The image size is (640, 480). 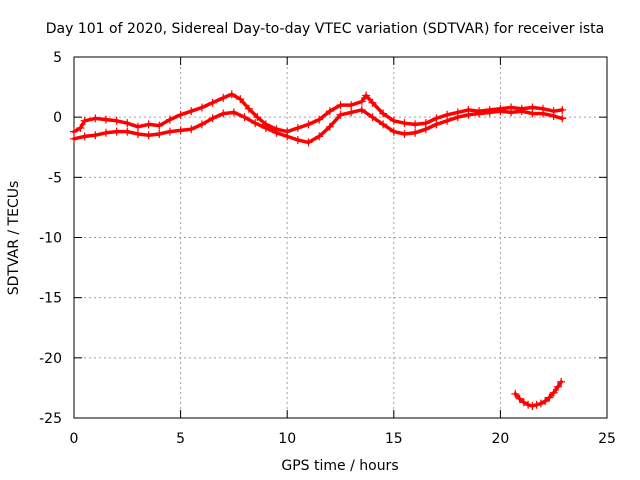 I want to click on series-low-arc, so click(x=538, y=393).